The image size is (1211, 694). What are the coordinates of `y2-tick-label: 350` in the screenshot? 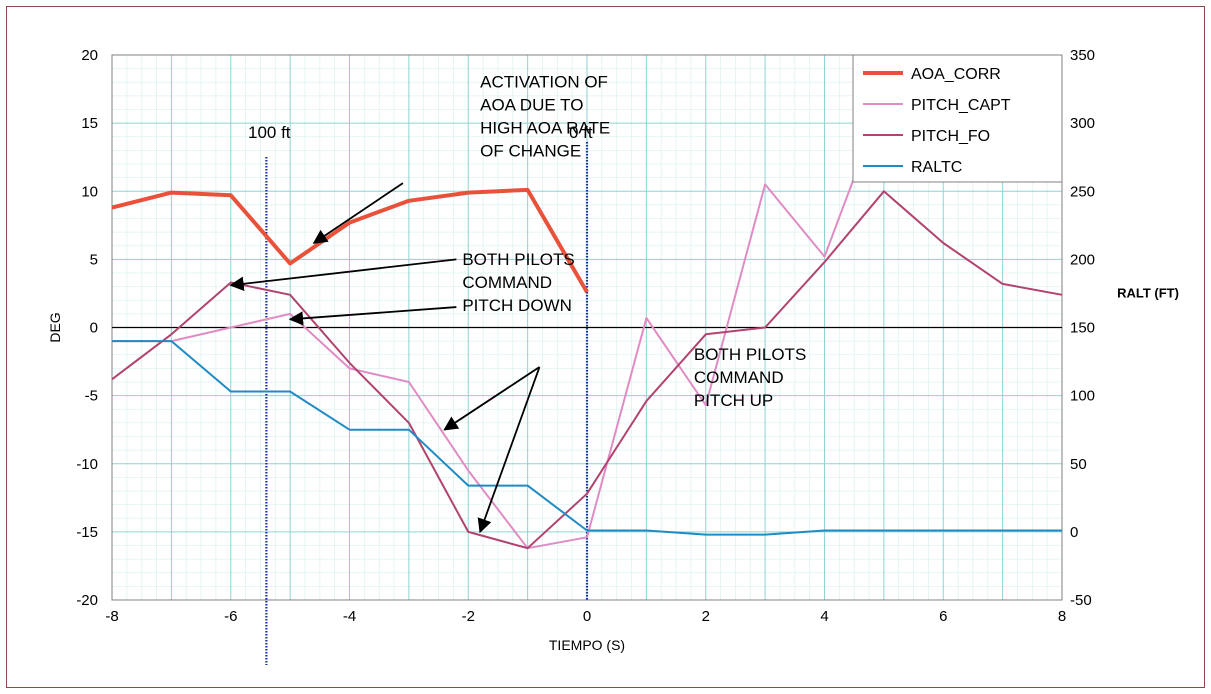 It's located at (1082, 55).